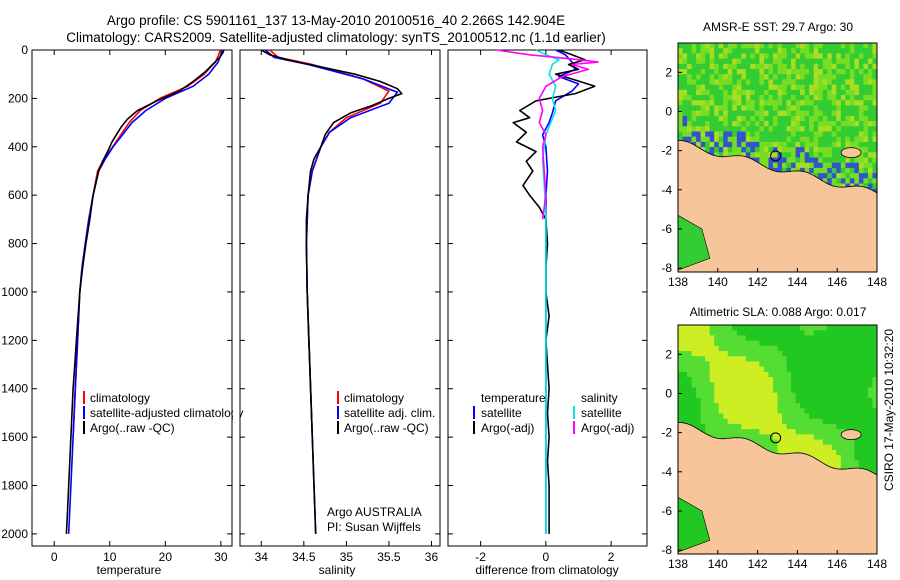 The image size is (900, 580). What do you see at coordinates (18, 244) in the screenshot?
I see `y-tick-label: 800` at bounding box center [18, 244].